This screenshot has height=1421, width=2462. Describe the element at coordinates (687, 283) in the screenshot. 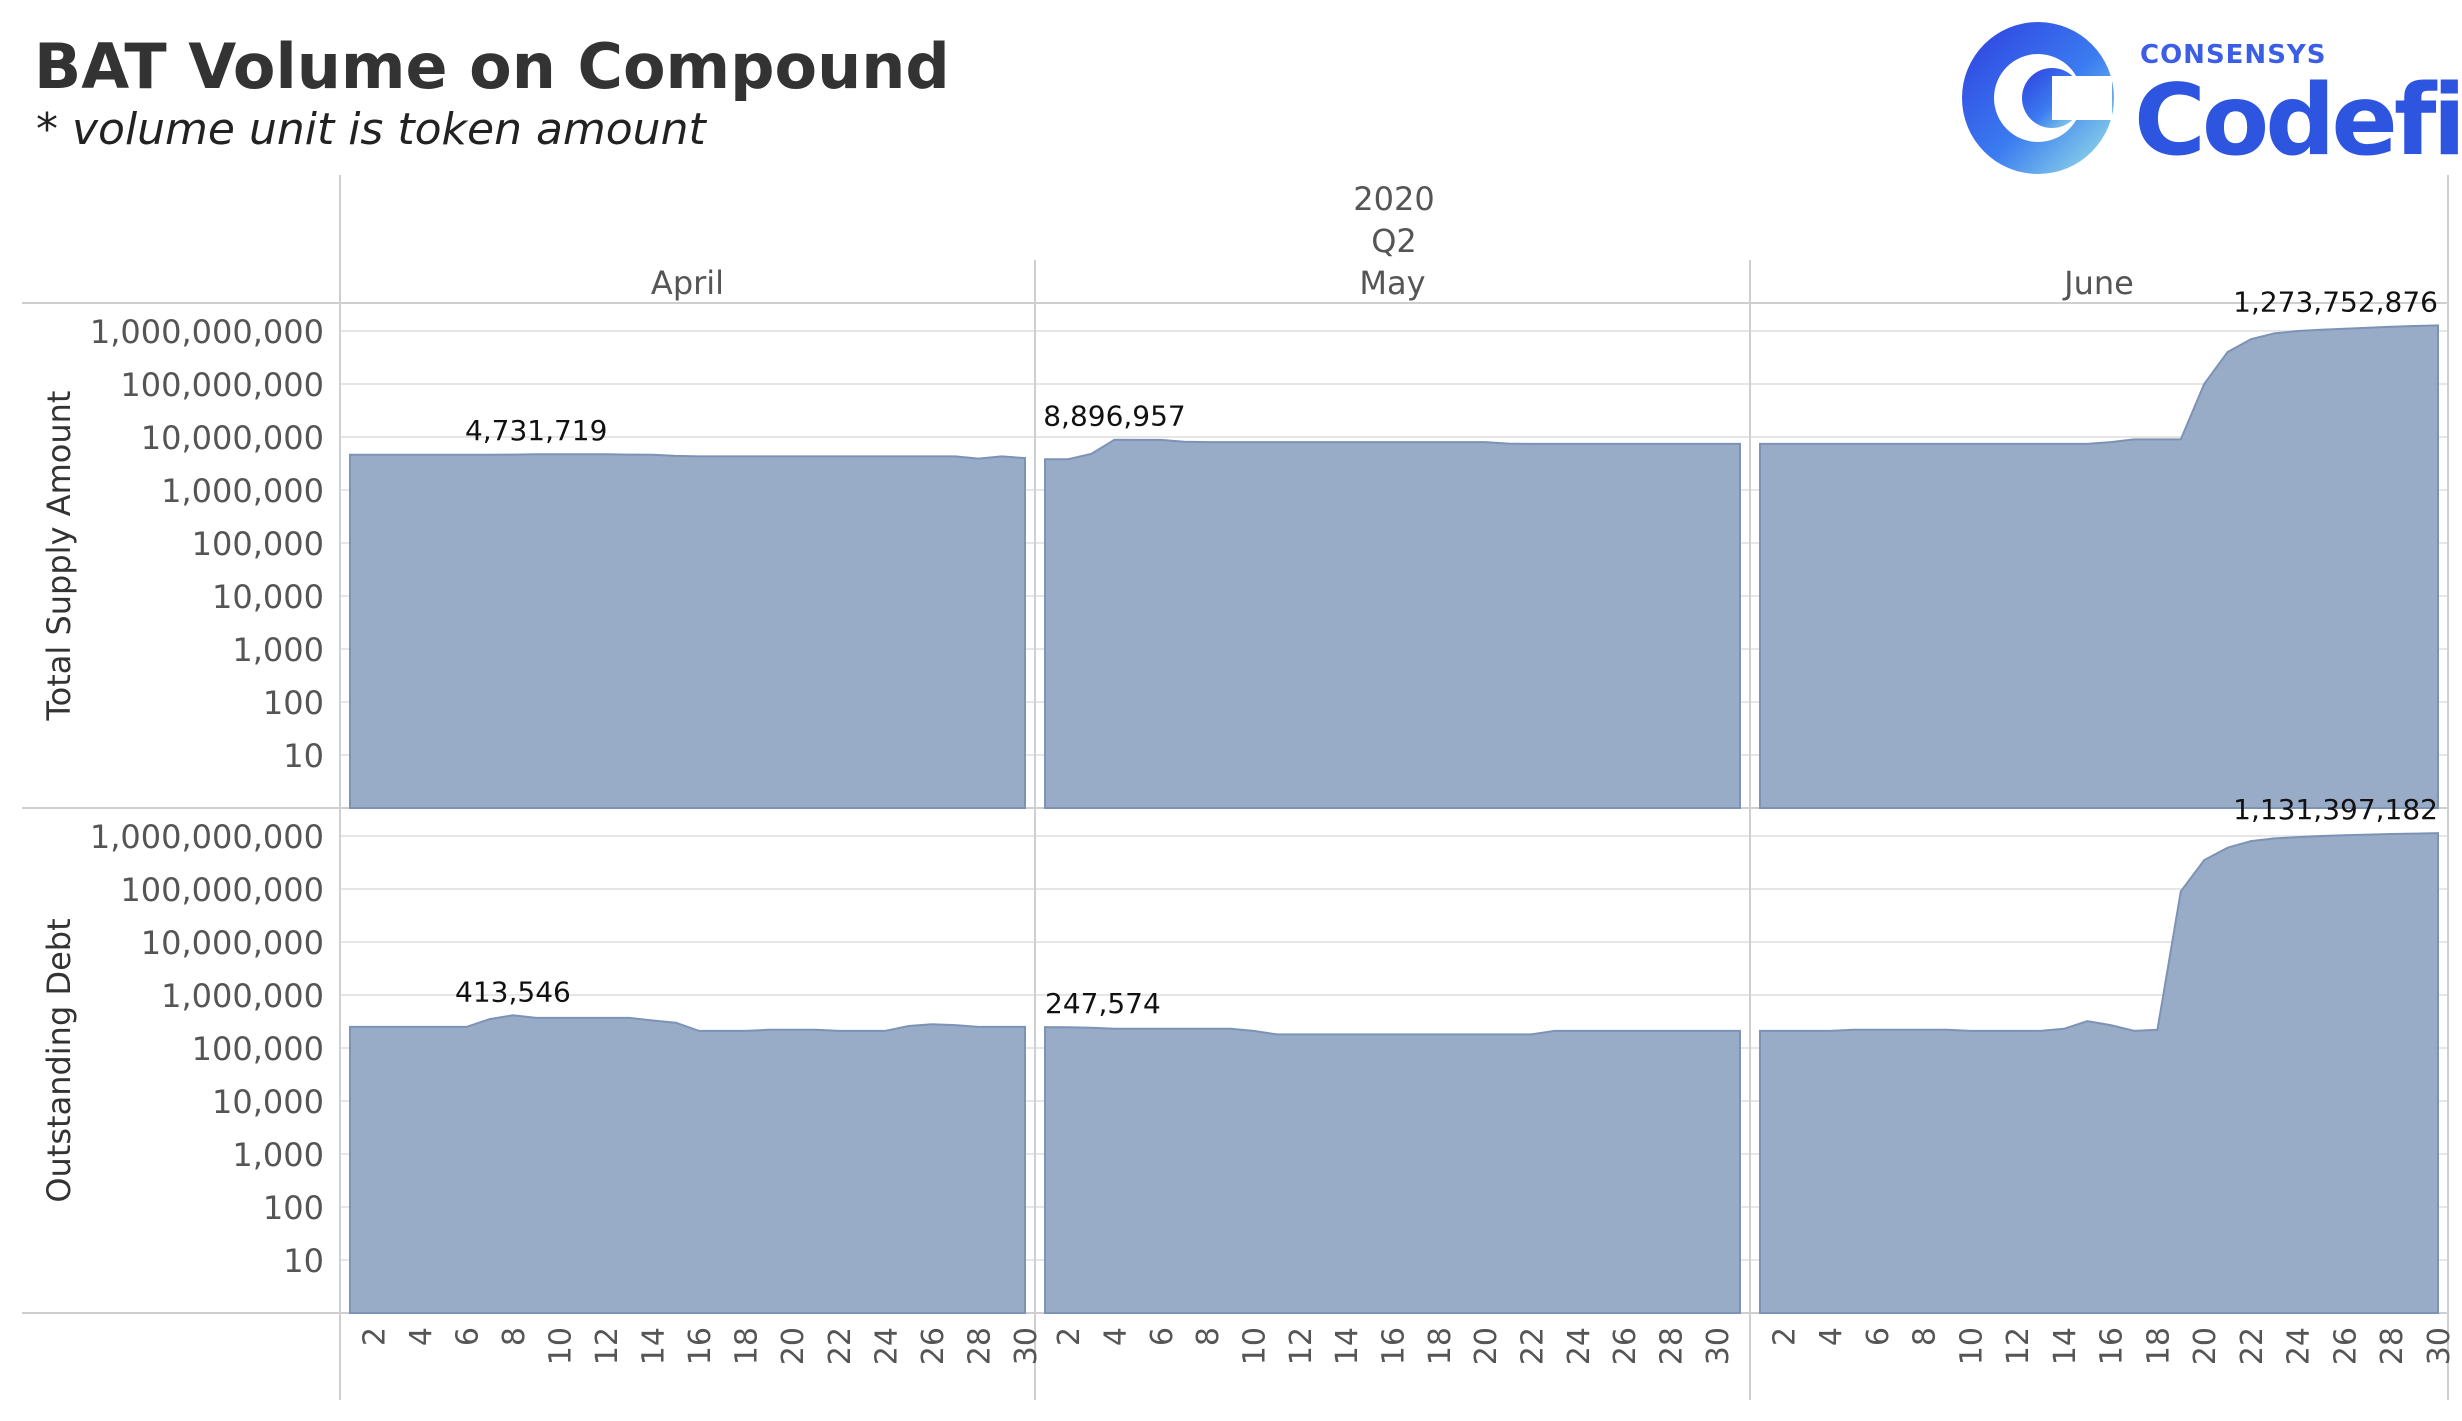

I see `month-header: April` at that location.